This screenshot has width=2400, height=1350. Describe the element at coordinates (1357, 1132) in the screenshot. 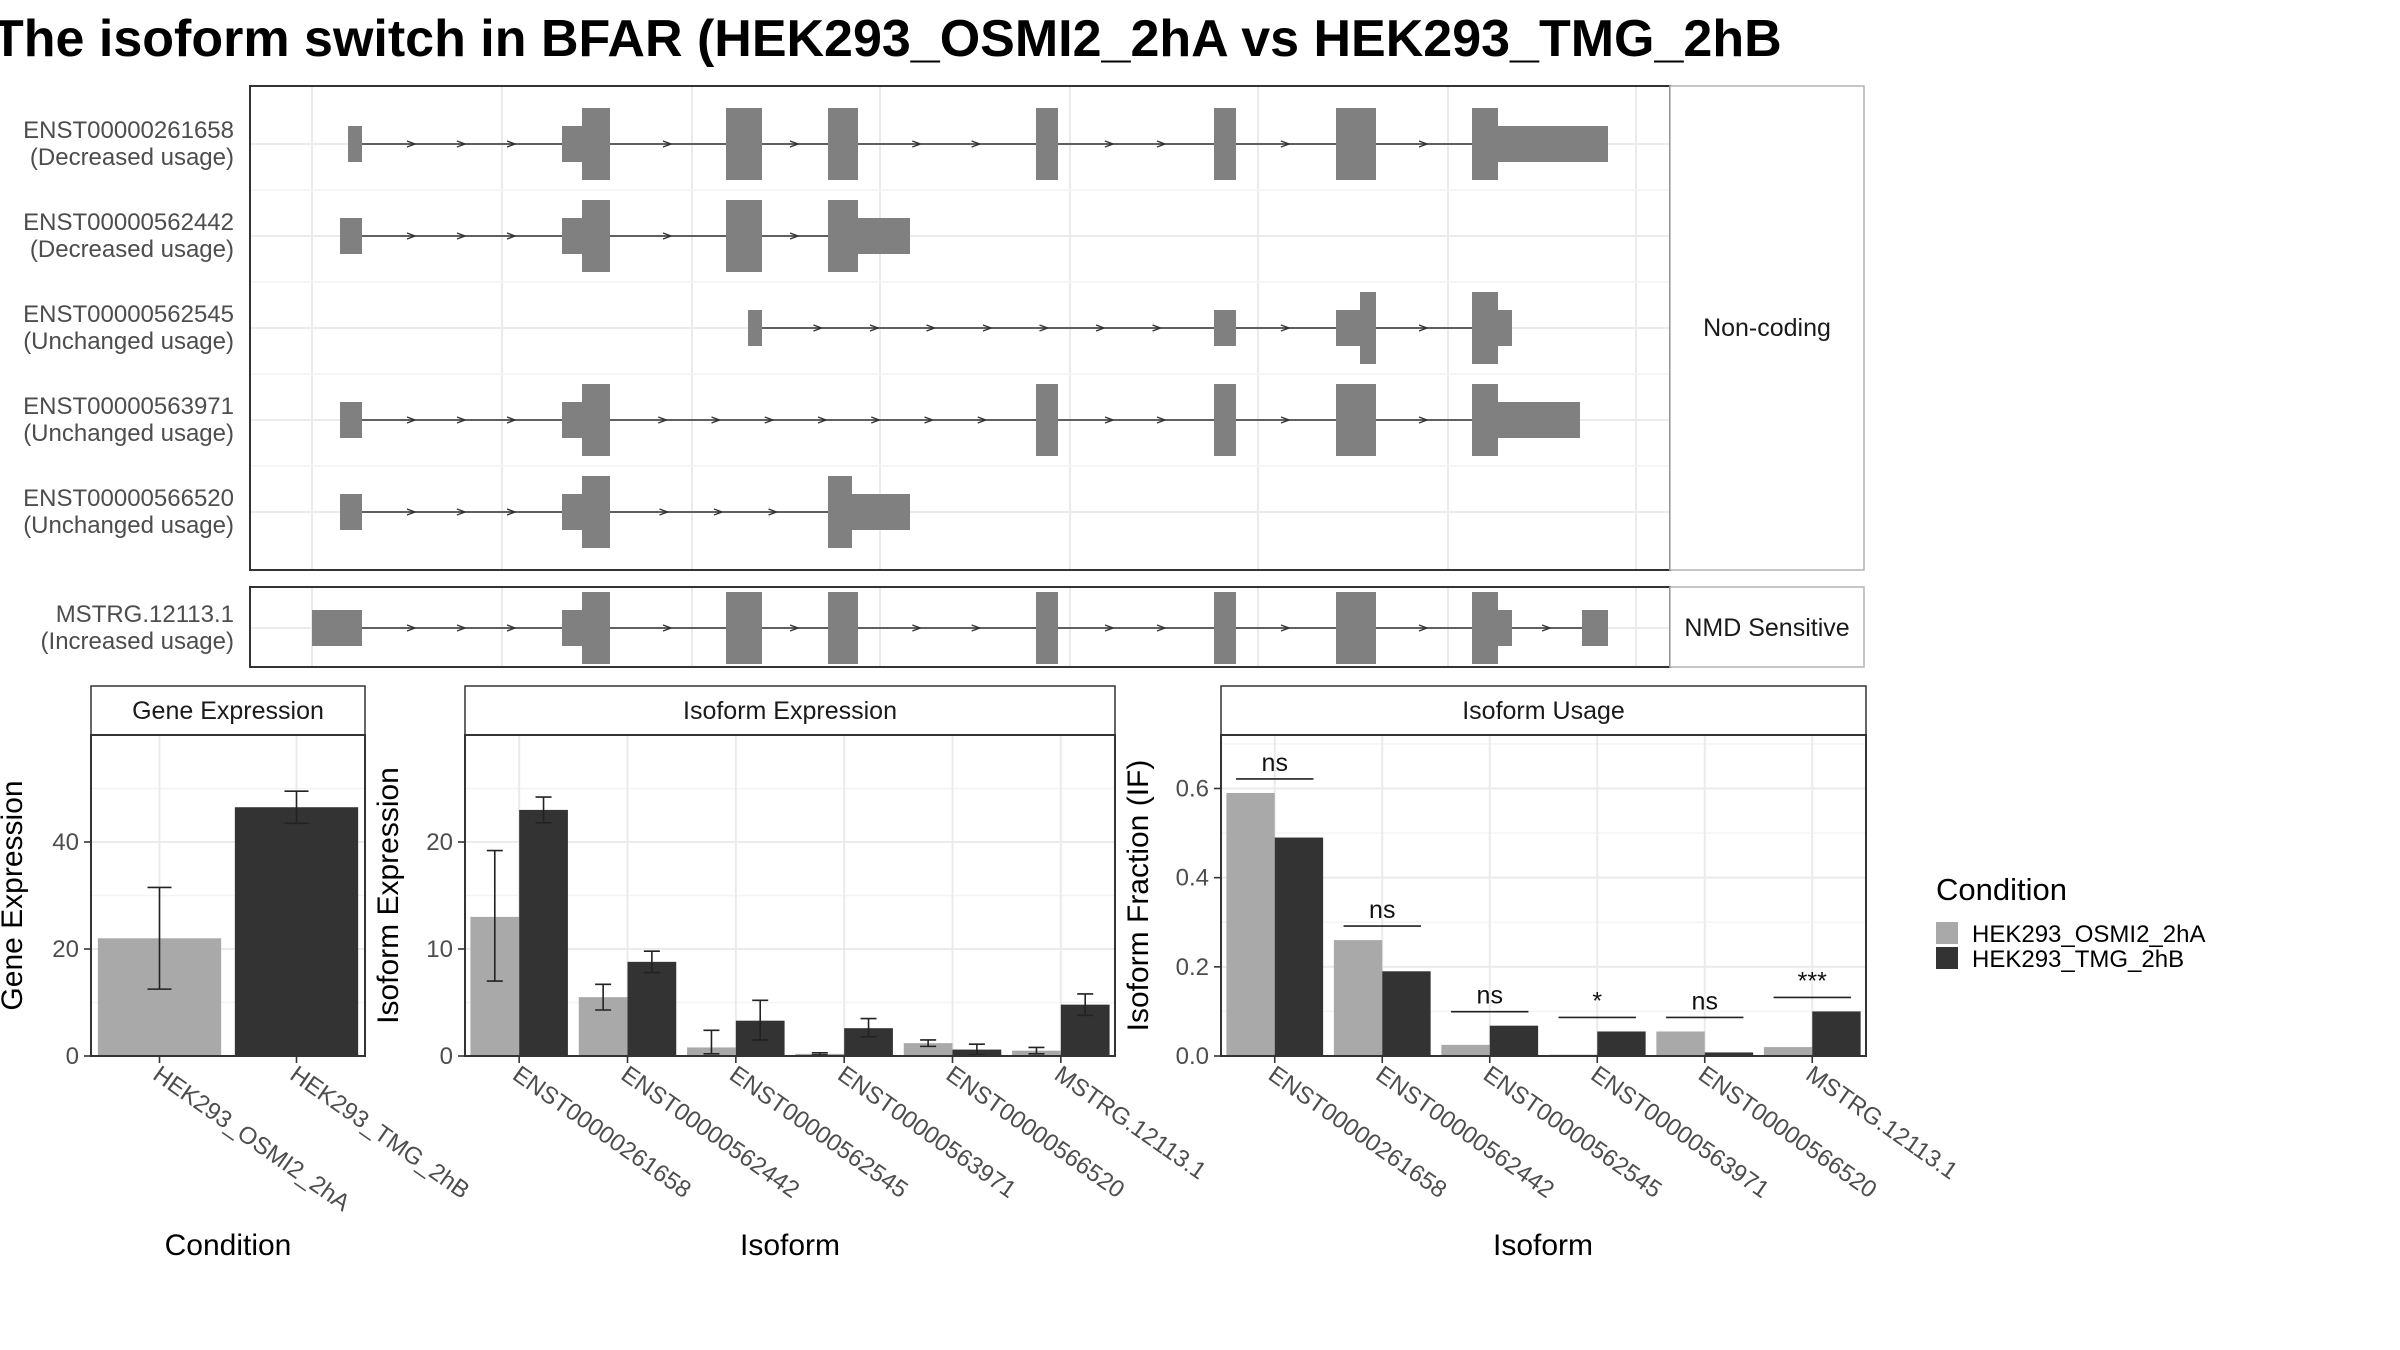

I see `x-tick-label: ENST00000261658` at that location.